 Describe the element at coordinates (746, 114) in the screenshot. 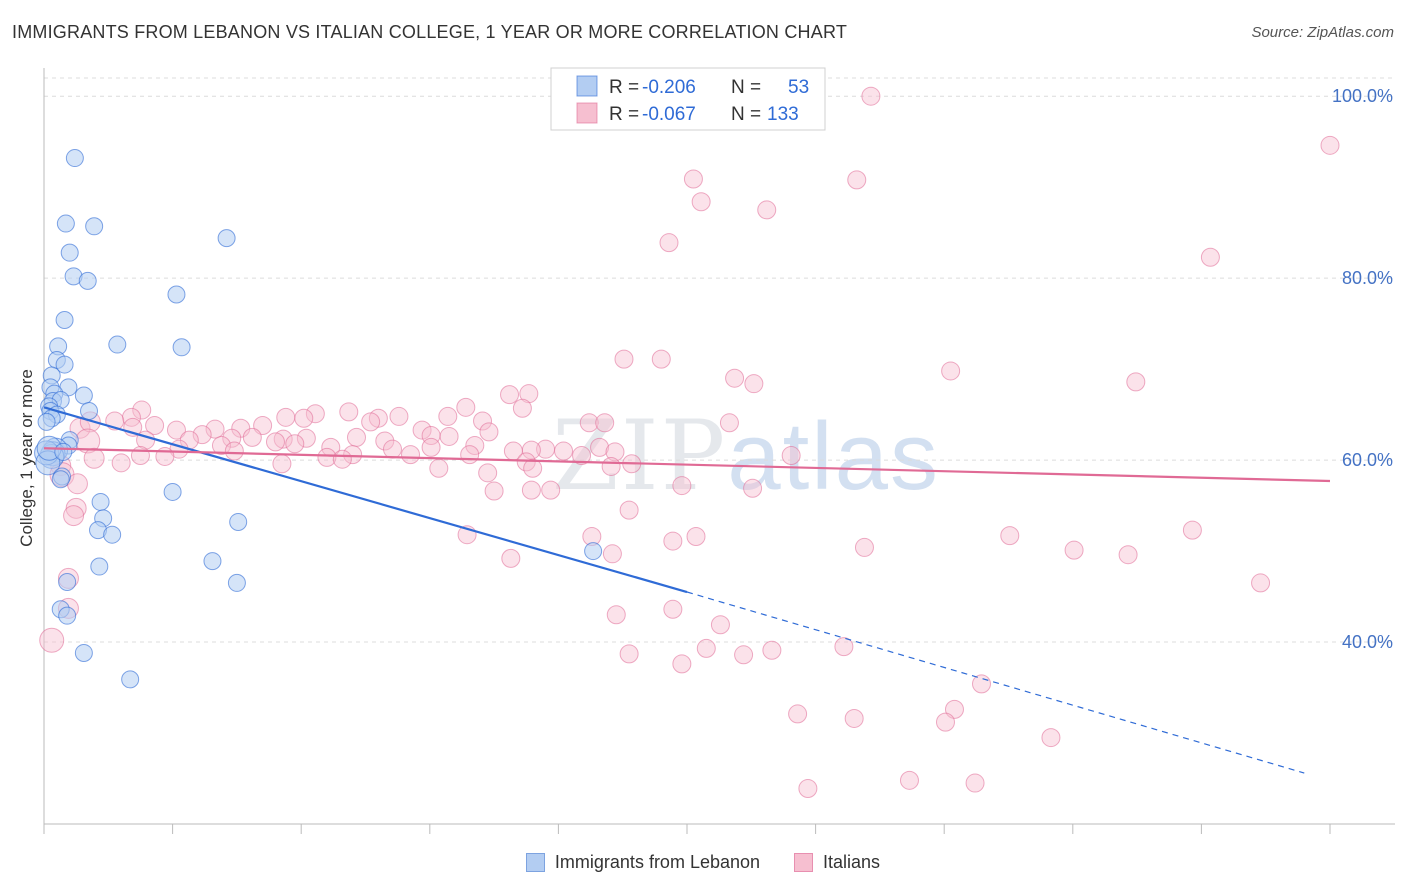

I see `legend-n-label-2: N =` at that location.